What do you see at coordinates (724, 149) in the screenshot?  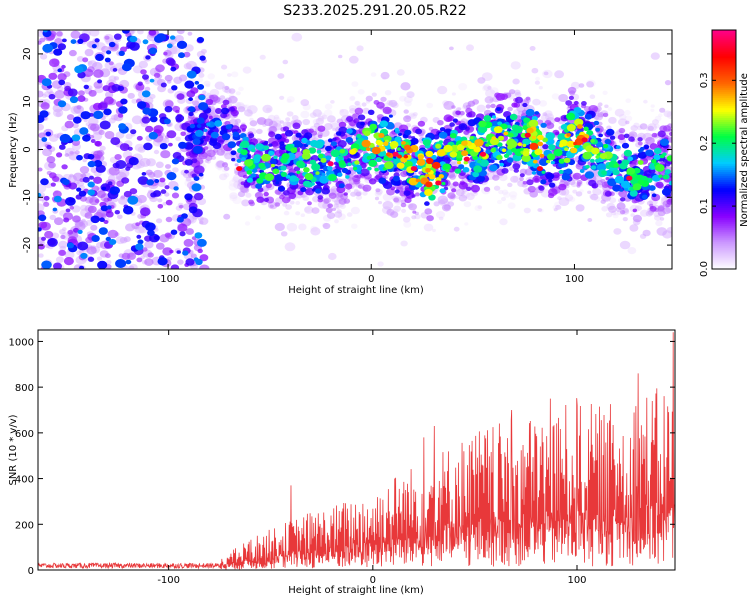 I see `colorbar-frame` at bounding box center [724, 149].